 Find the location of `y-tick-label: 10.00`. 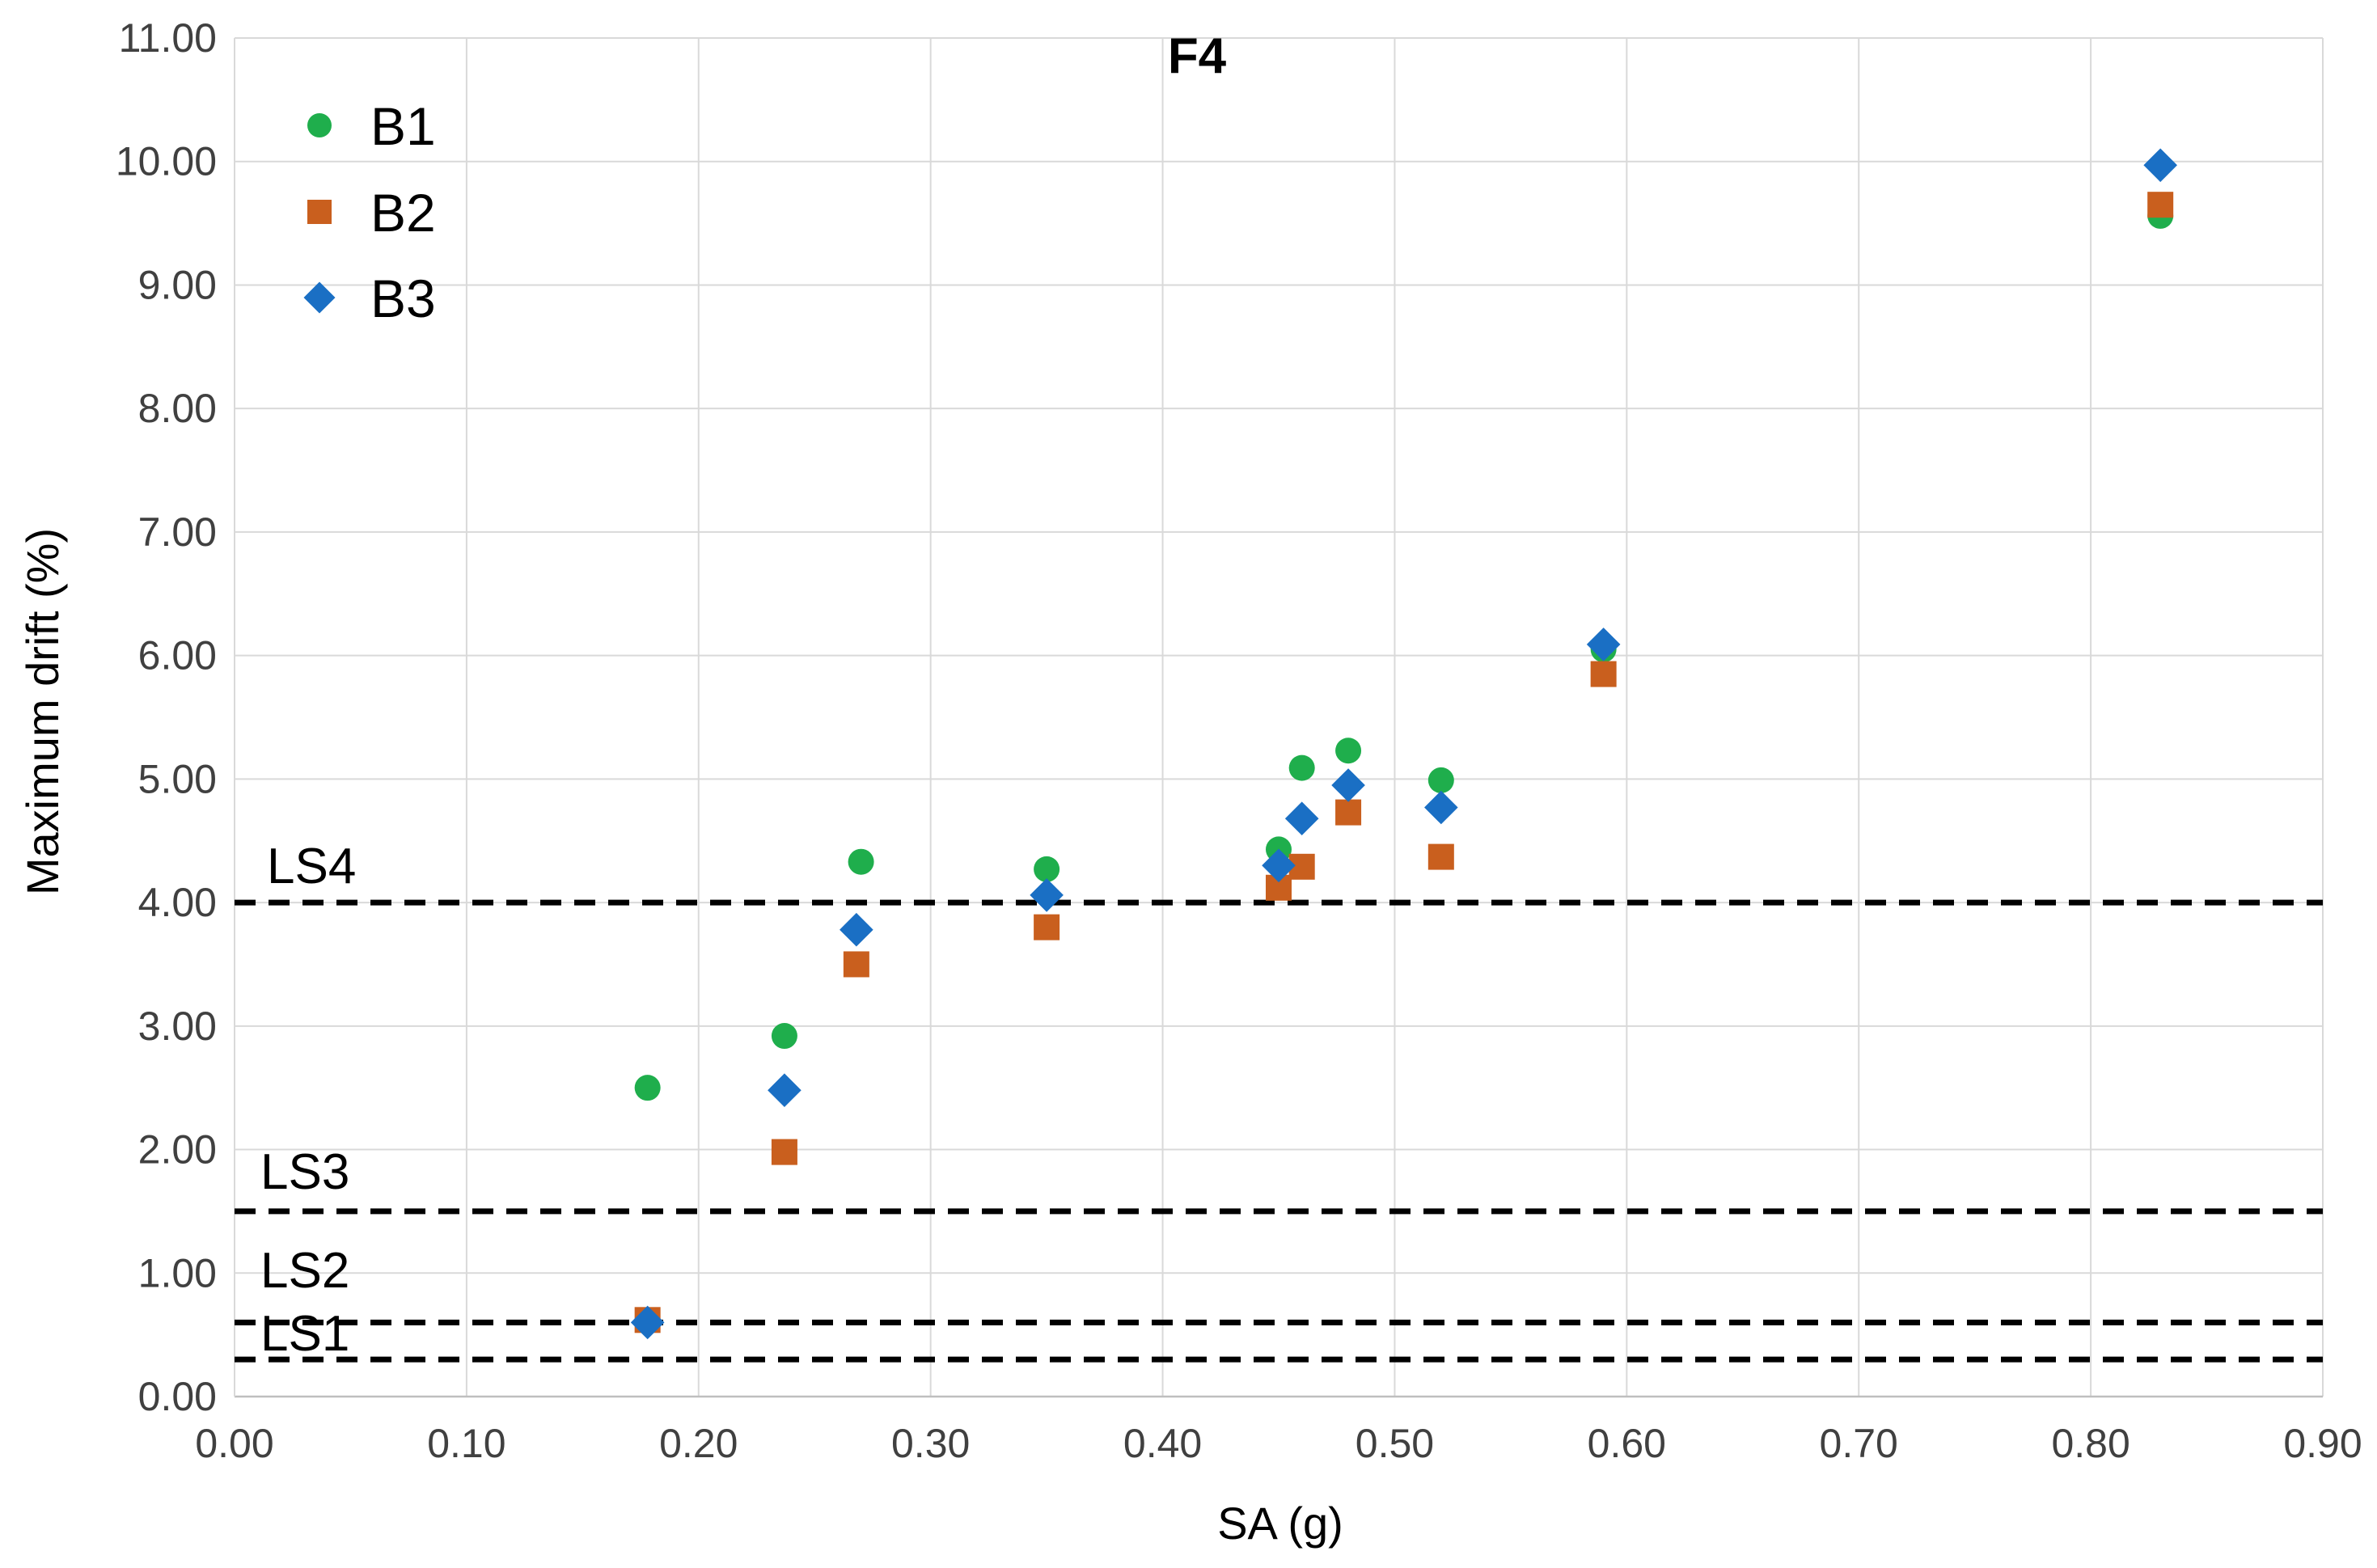

y-tick-label: 10.00 is located at coordinates (167, 161).